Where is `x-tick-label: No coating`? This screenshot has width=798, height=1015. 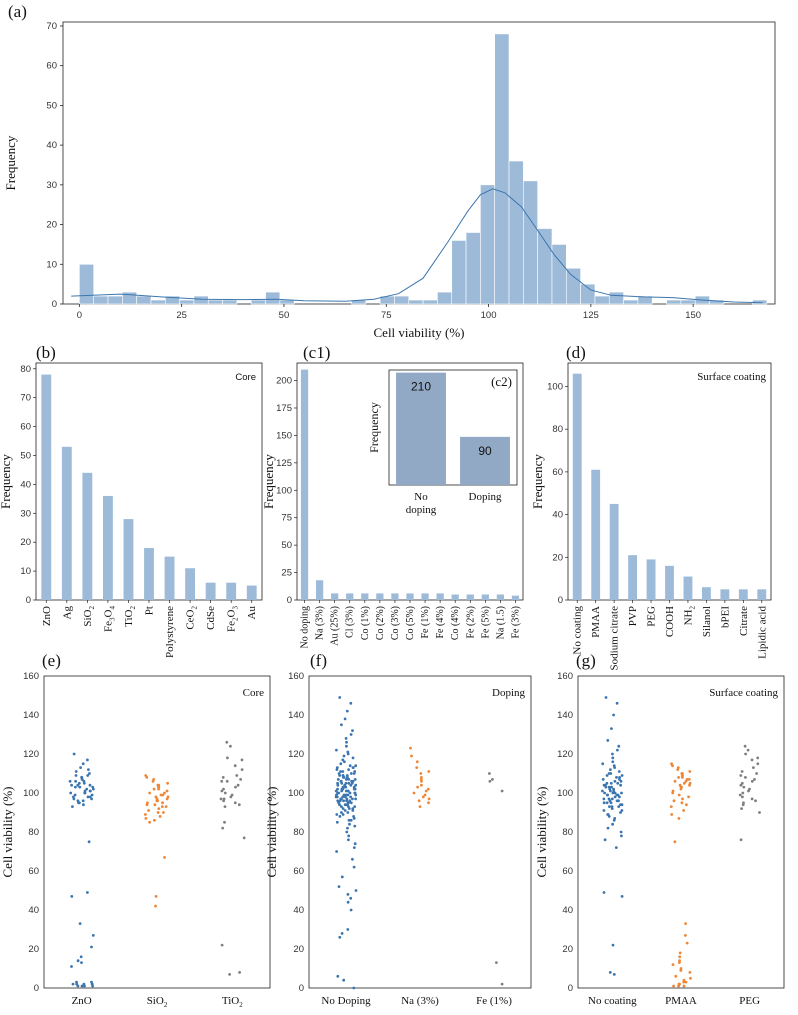
x-tick-label: No coating is located at coordinates (578, 630).